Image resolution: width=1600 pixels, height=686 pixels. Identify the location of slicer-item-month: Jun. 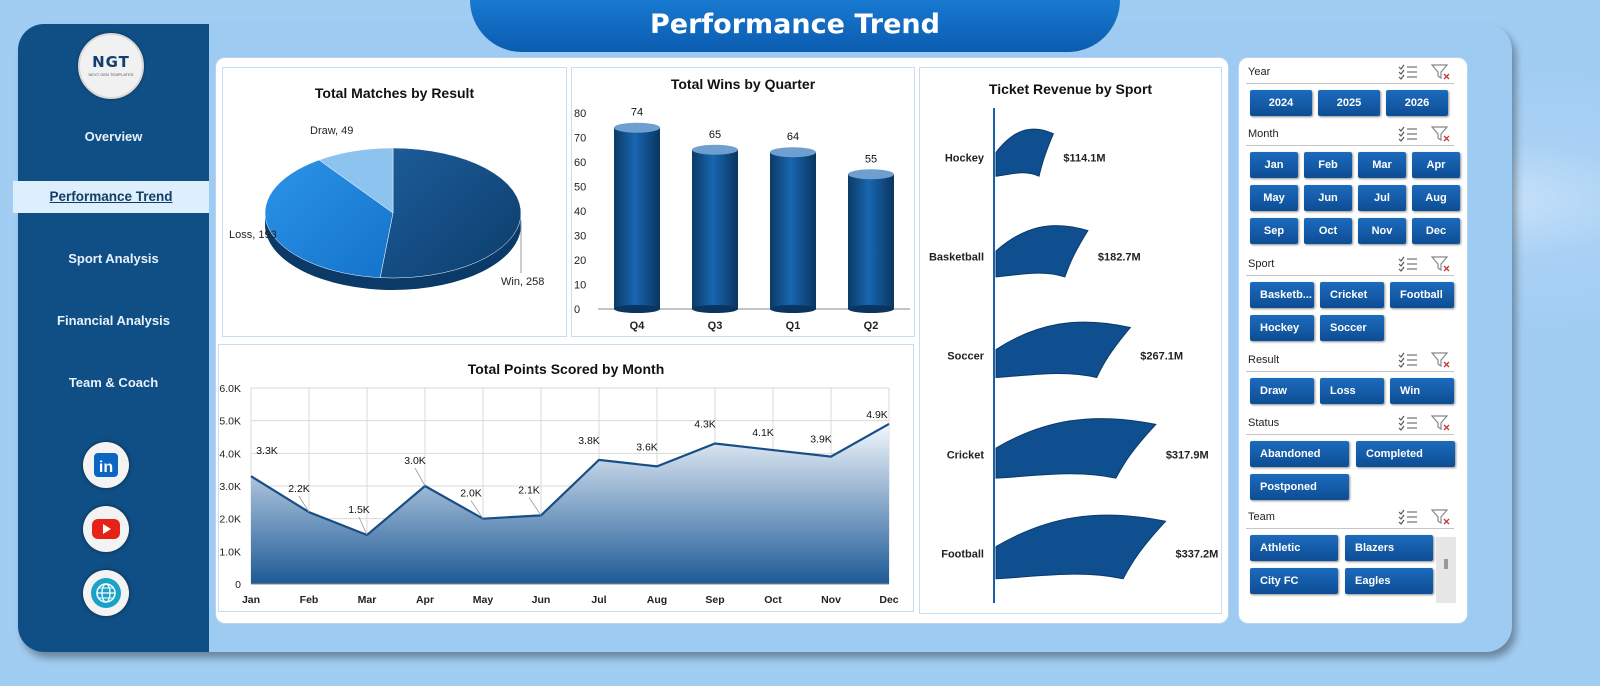
(1328, 198).